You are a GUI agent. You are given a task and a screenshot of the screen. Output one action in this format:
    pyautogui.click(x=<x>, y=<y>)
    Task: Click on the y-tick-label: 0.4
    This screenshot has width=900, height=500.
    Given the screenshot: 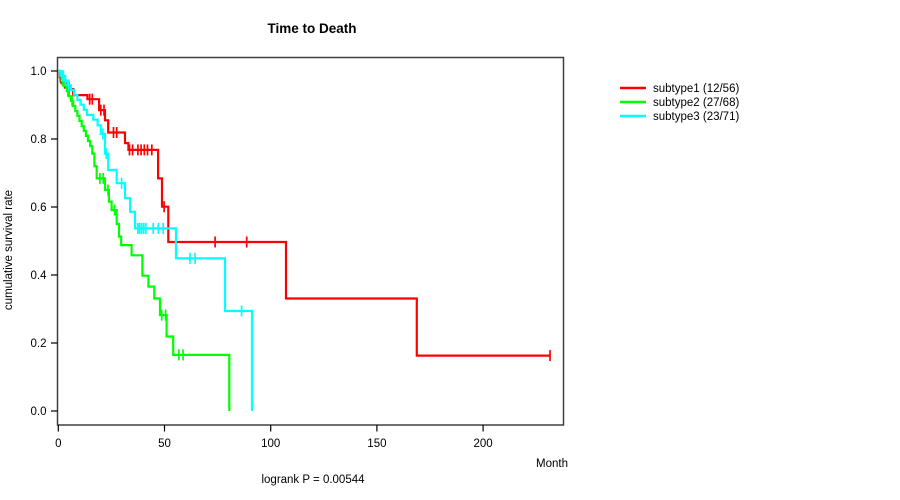 What is the action you would take?
    pyautogui.click(x=39, y=276)
    